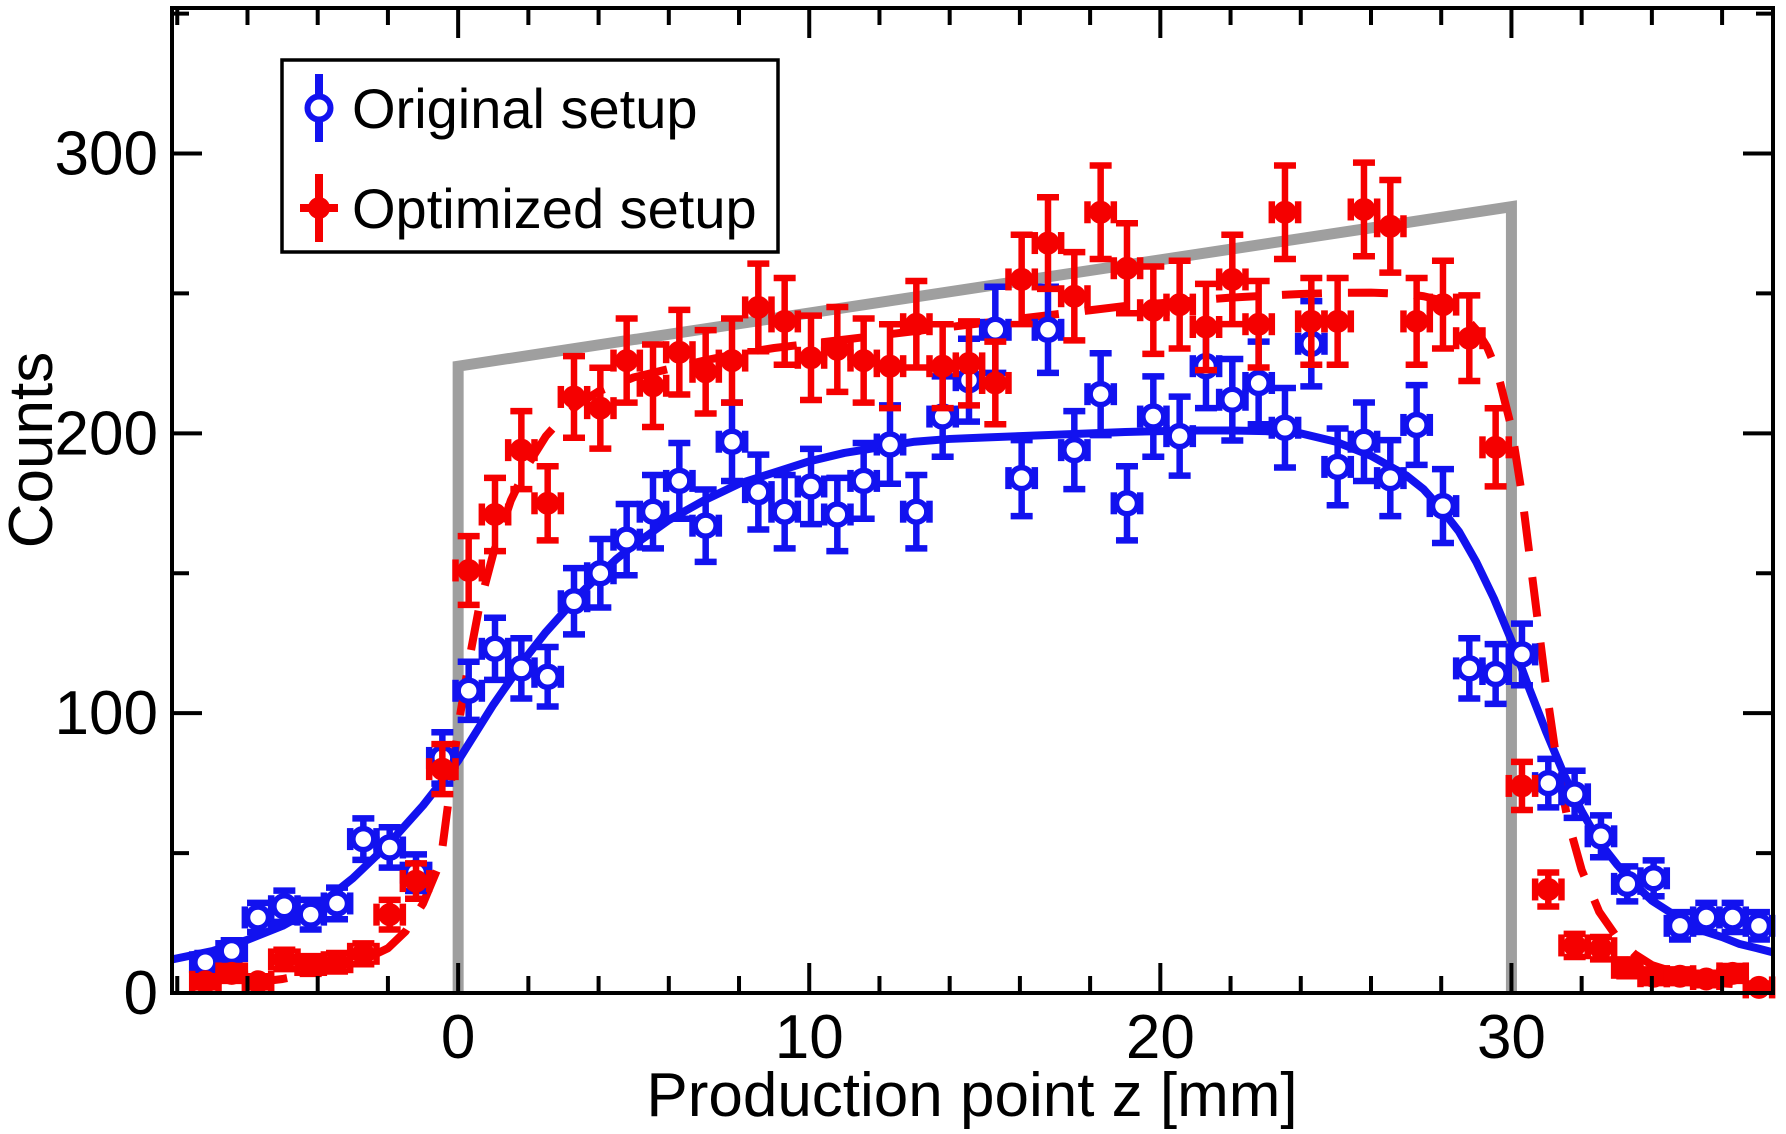 This screenshot has height=1134, width=1786. Describe the element at coordinates (525, 108) in the screenshot. I see `legend-label-original: Original setup` at that location.